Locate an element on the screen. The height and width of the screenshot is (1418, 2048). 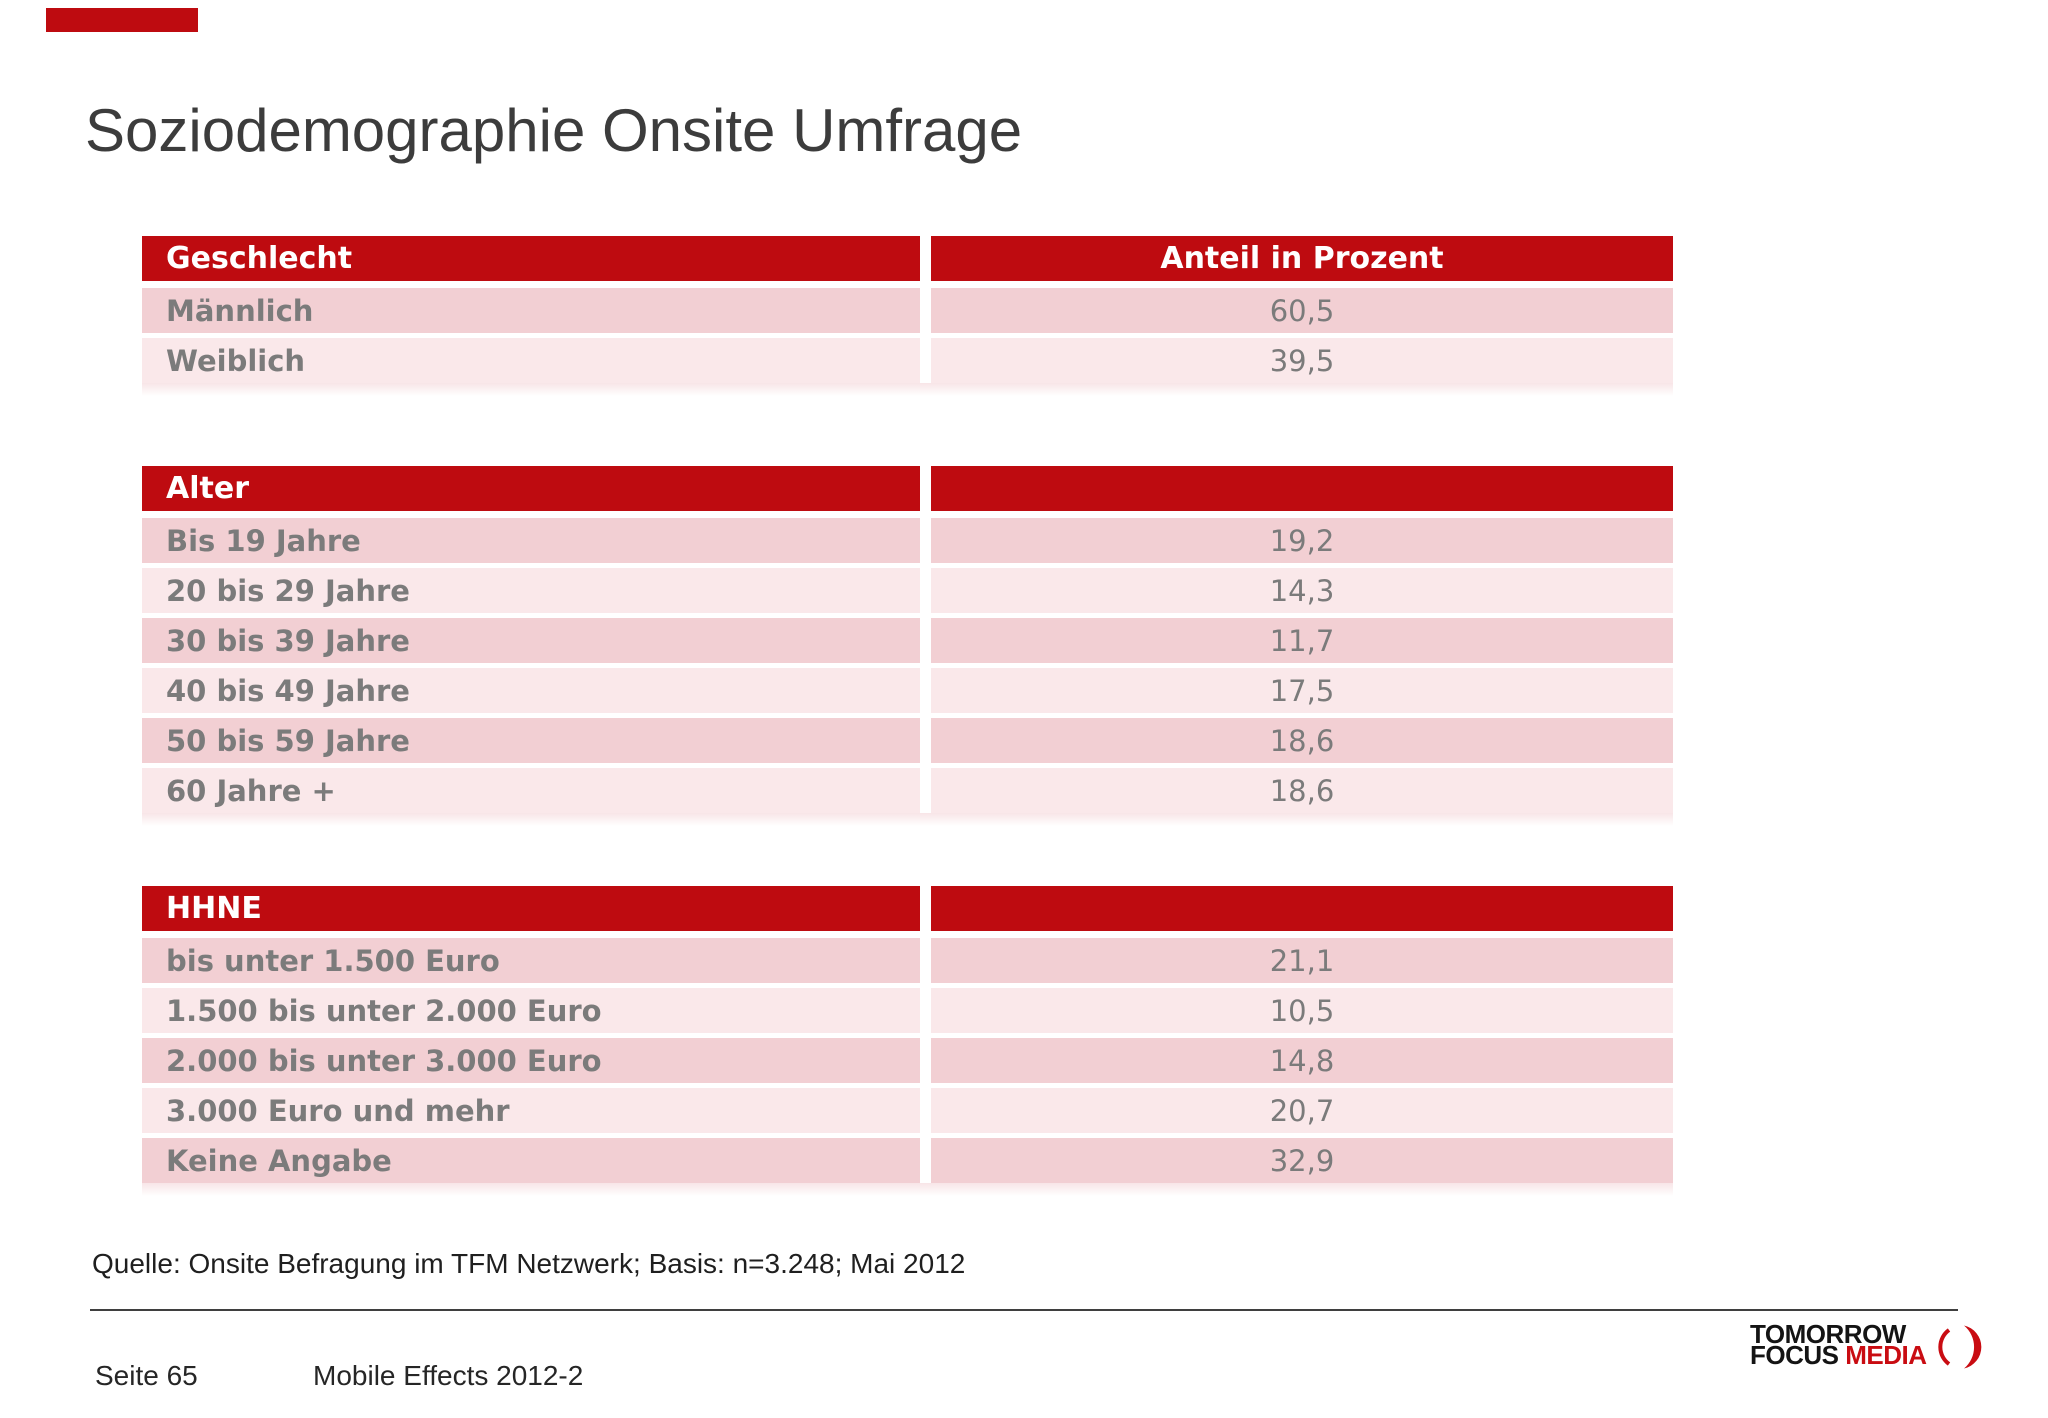
page-number: Seite 65 is located at coordinates (146, 1375).